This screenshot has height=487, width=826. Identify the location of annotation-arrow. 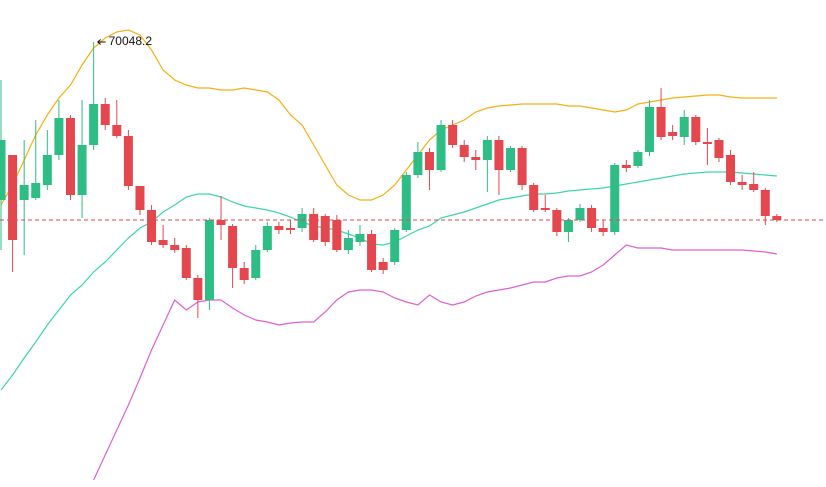
(101, 42).